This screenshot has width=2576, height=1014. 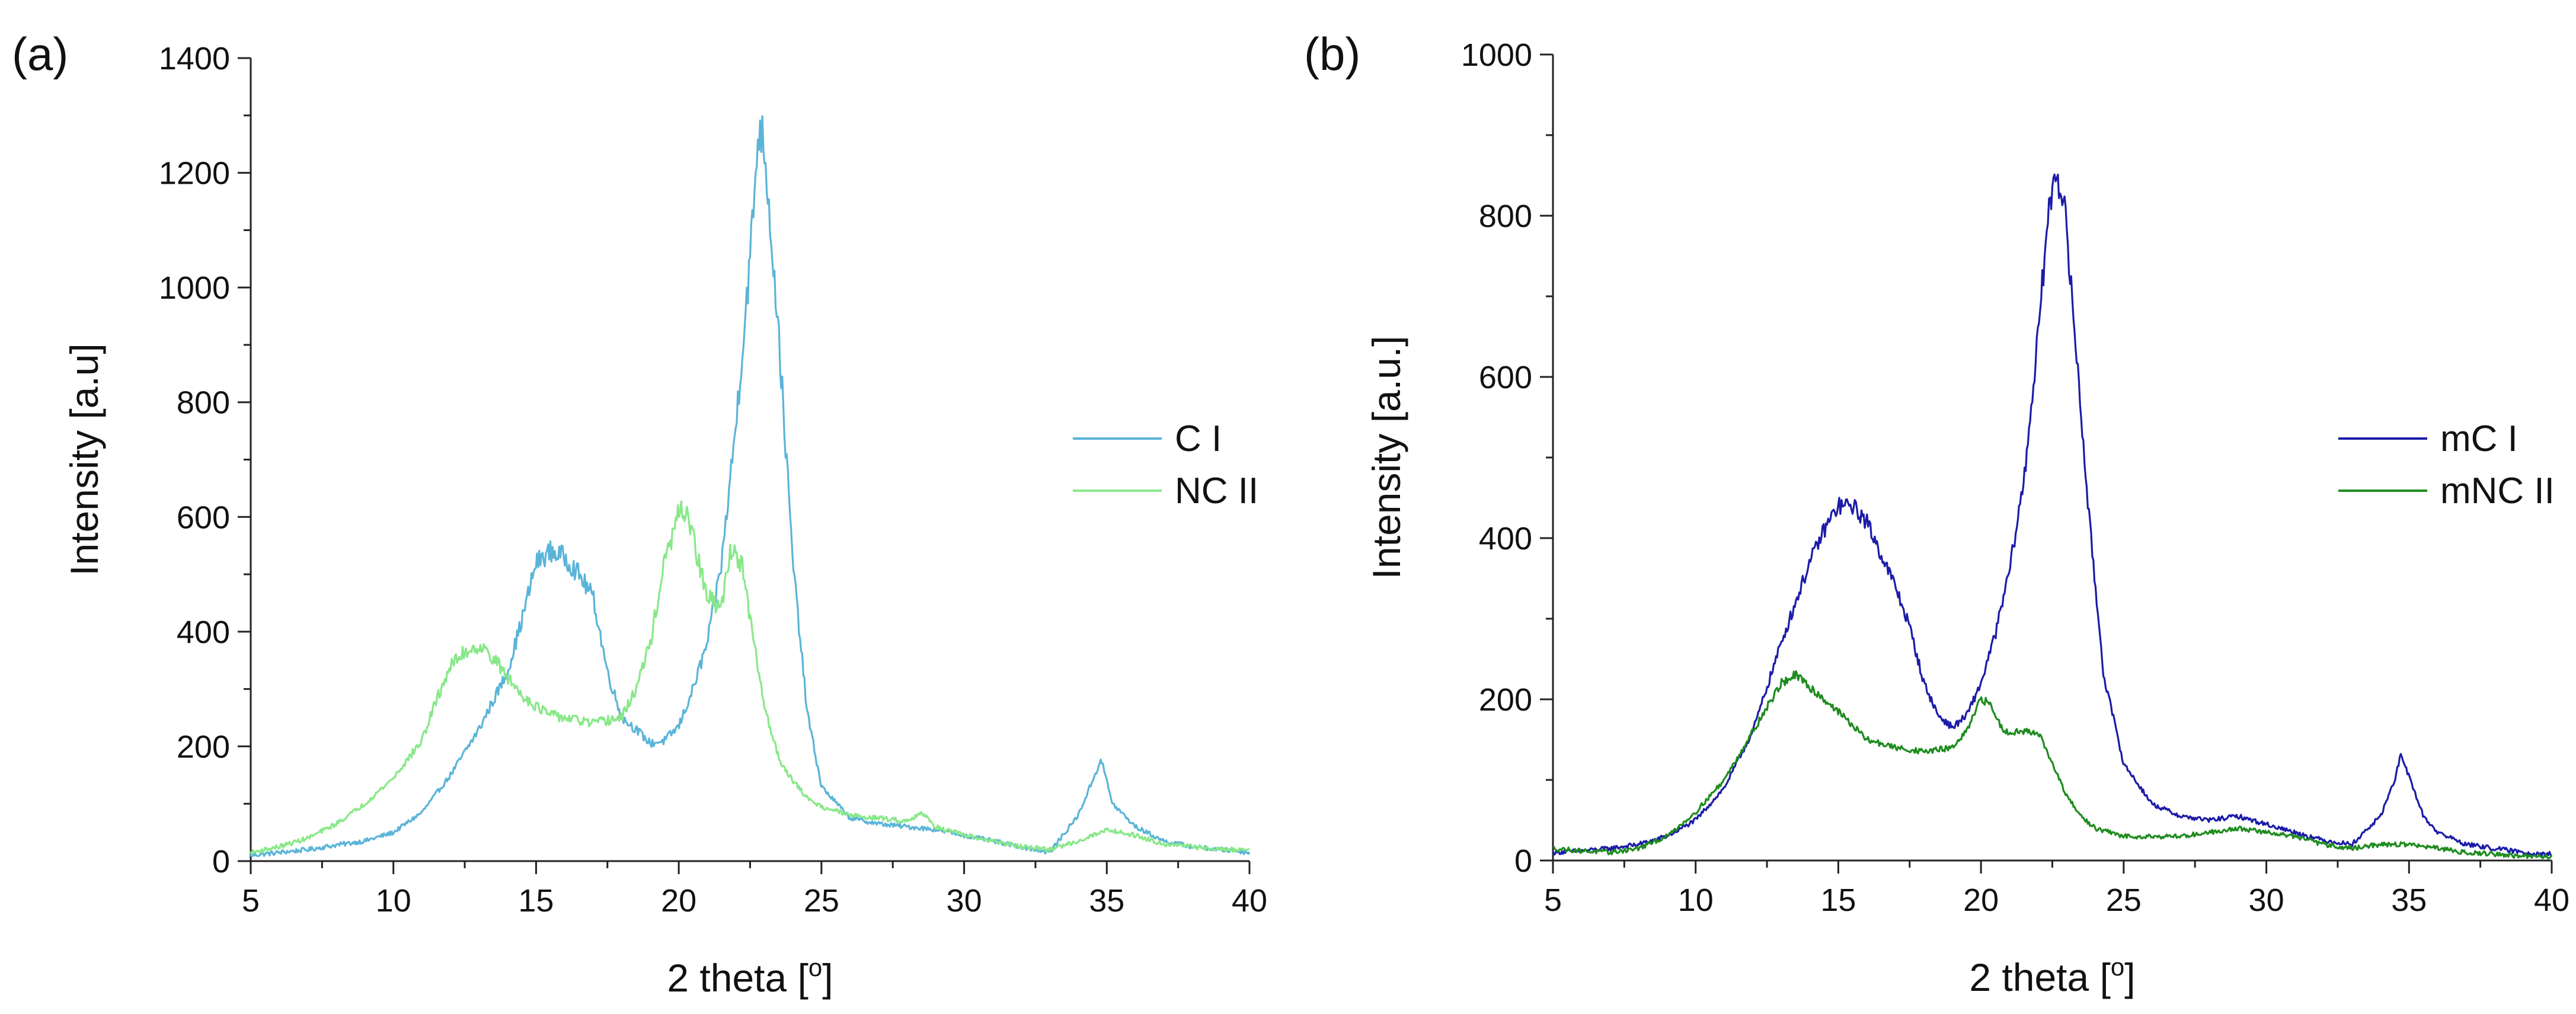 What do you see at coordinates (1332, 54) in the screenshot?
I see `panel-label: (b)` at bounding box center [1332, 54].